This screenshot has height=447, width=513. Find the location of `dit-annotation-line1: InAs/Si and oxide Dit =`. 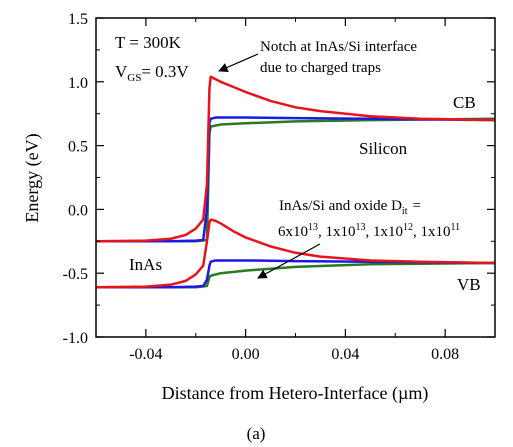

dit-annotation-line1: InAs/Si and oxide Dit = is located at coordinates (350, 207).